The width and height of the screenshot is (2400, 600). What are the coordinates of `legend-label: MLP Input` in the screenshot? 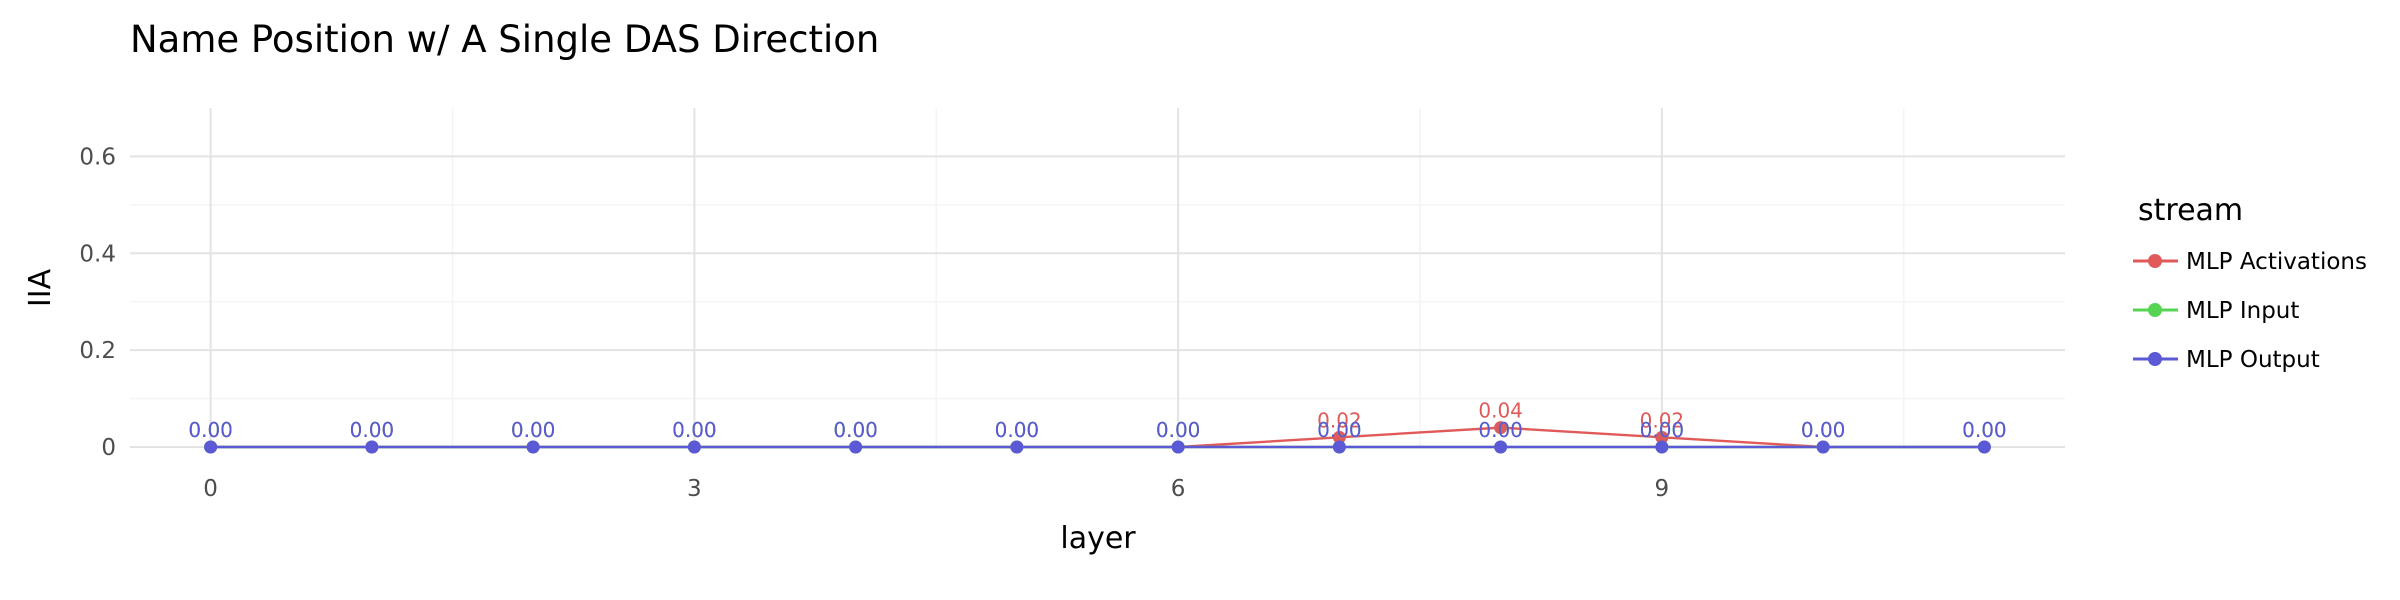 It's located at (2242, 311).